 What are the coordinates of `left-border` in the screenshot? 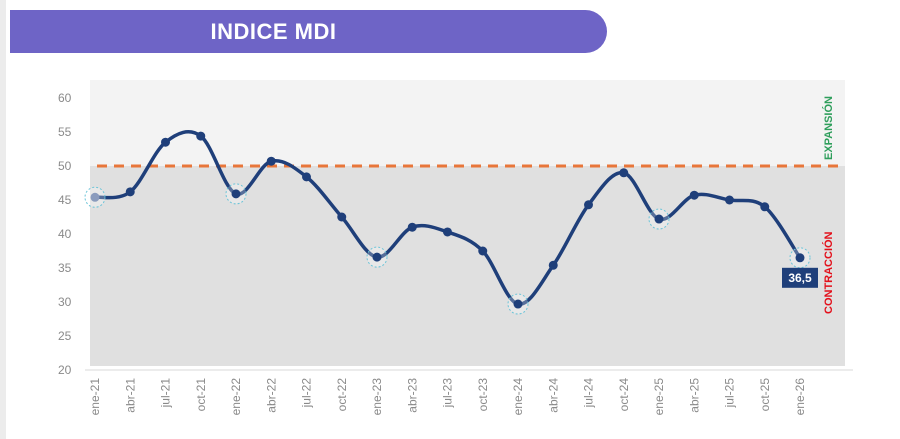 It's located at (3, 219).